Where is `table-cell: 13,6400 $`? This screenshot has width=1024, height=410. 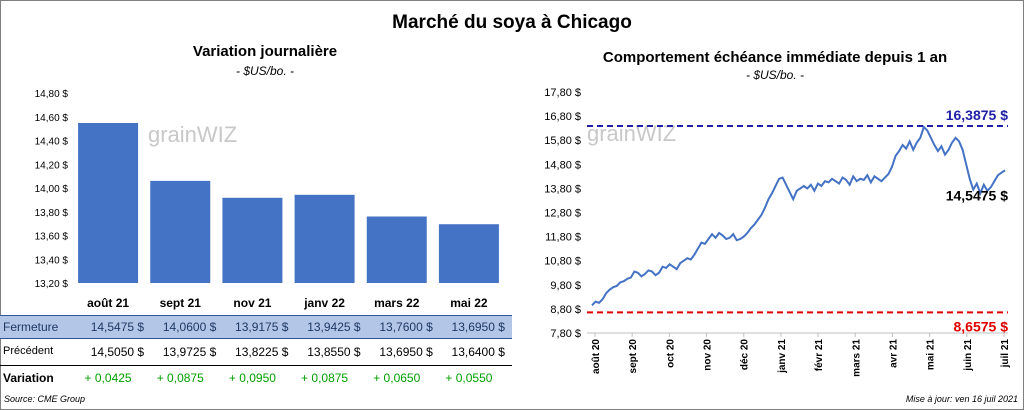
table-cell: 13,6400 $ is located at coordinates (478, 352).